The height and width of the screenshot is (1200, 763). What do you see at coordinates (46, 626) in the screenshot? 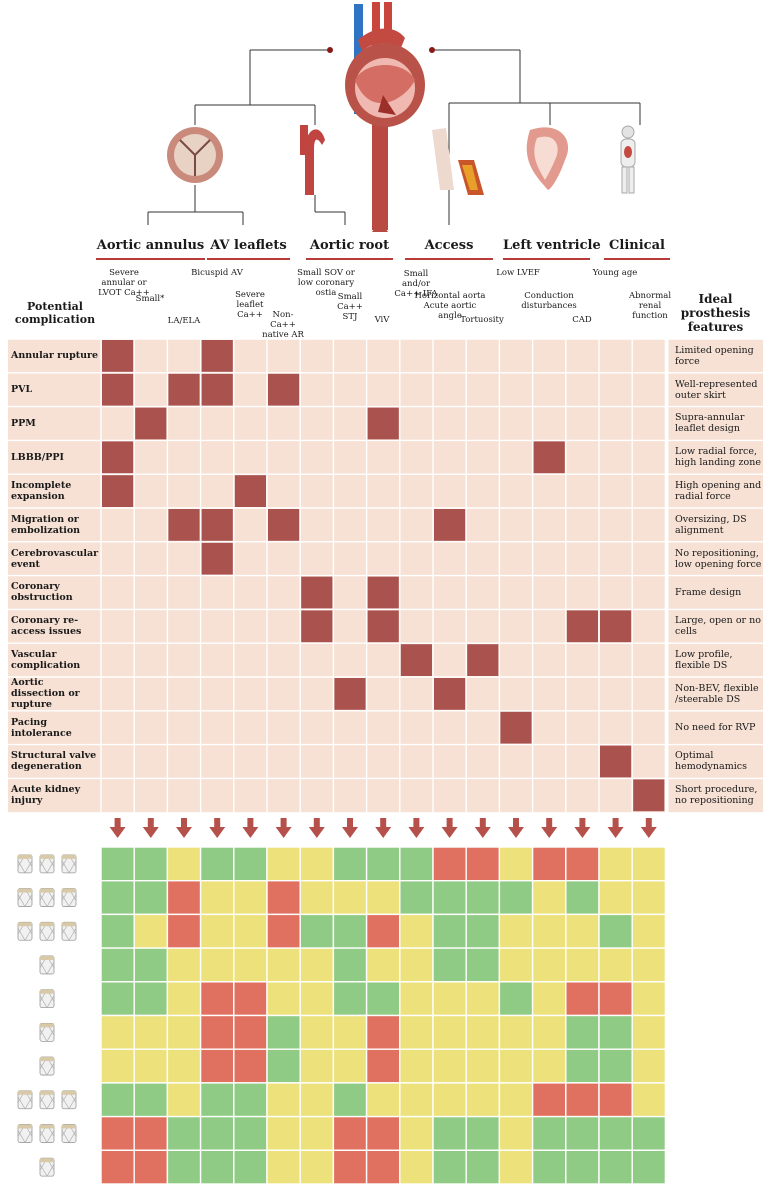
I see `complication-label: Coronary re-access issues` at bounding box center [46, 626].